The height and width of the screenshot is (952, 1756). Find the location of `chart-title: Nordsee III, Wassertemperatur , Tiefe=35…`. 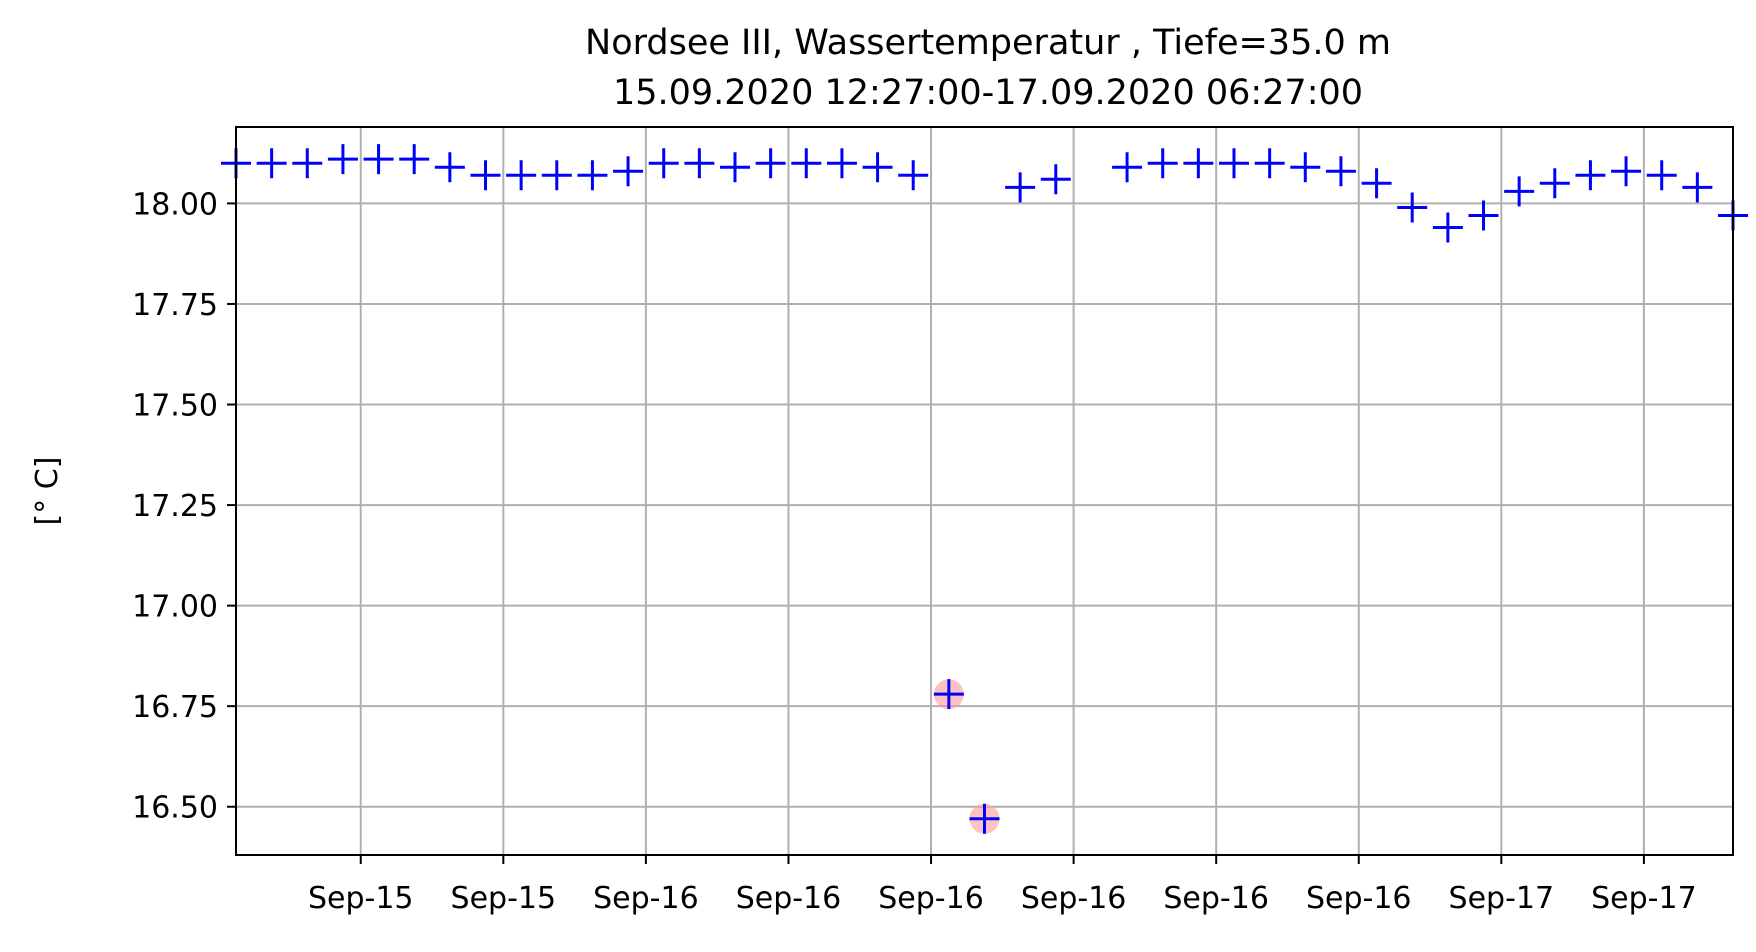

chart-title: Nordsee III, Wassertemperatur , Tiefe=35… is located at coordinates (988, 43).